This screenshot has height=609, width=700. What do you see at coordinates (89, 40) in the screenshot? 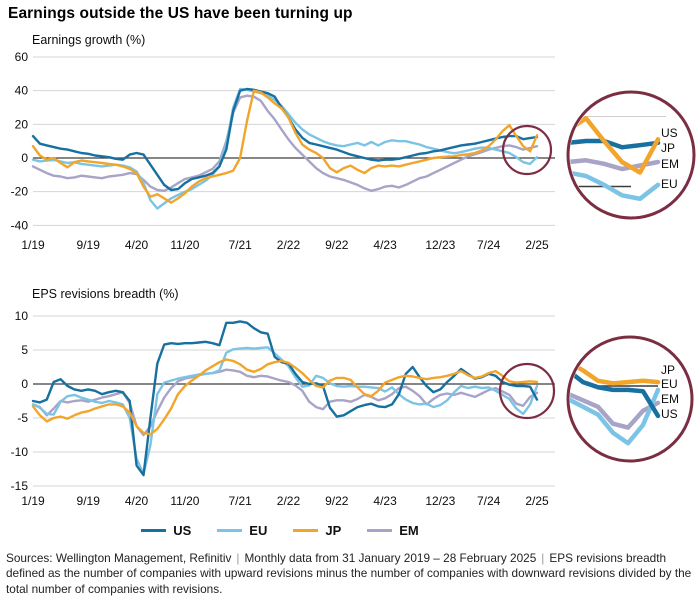
I see `top-chart-title: Earnings growth (%)` at bounding box center [89, 40].